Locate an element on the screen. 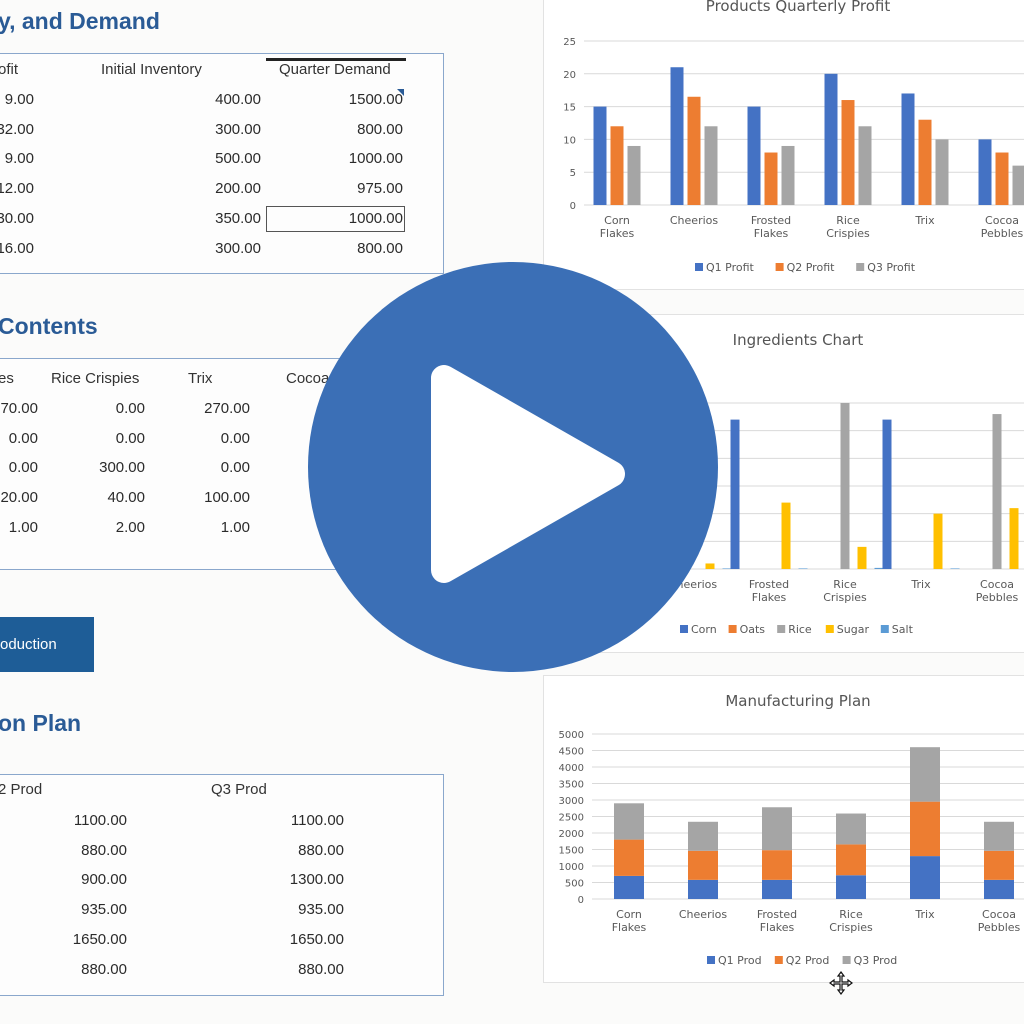 This screenshot has height=1024, width=1024. run-production-button: oduction is located at coordinates (47, 644).